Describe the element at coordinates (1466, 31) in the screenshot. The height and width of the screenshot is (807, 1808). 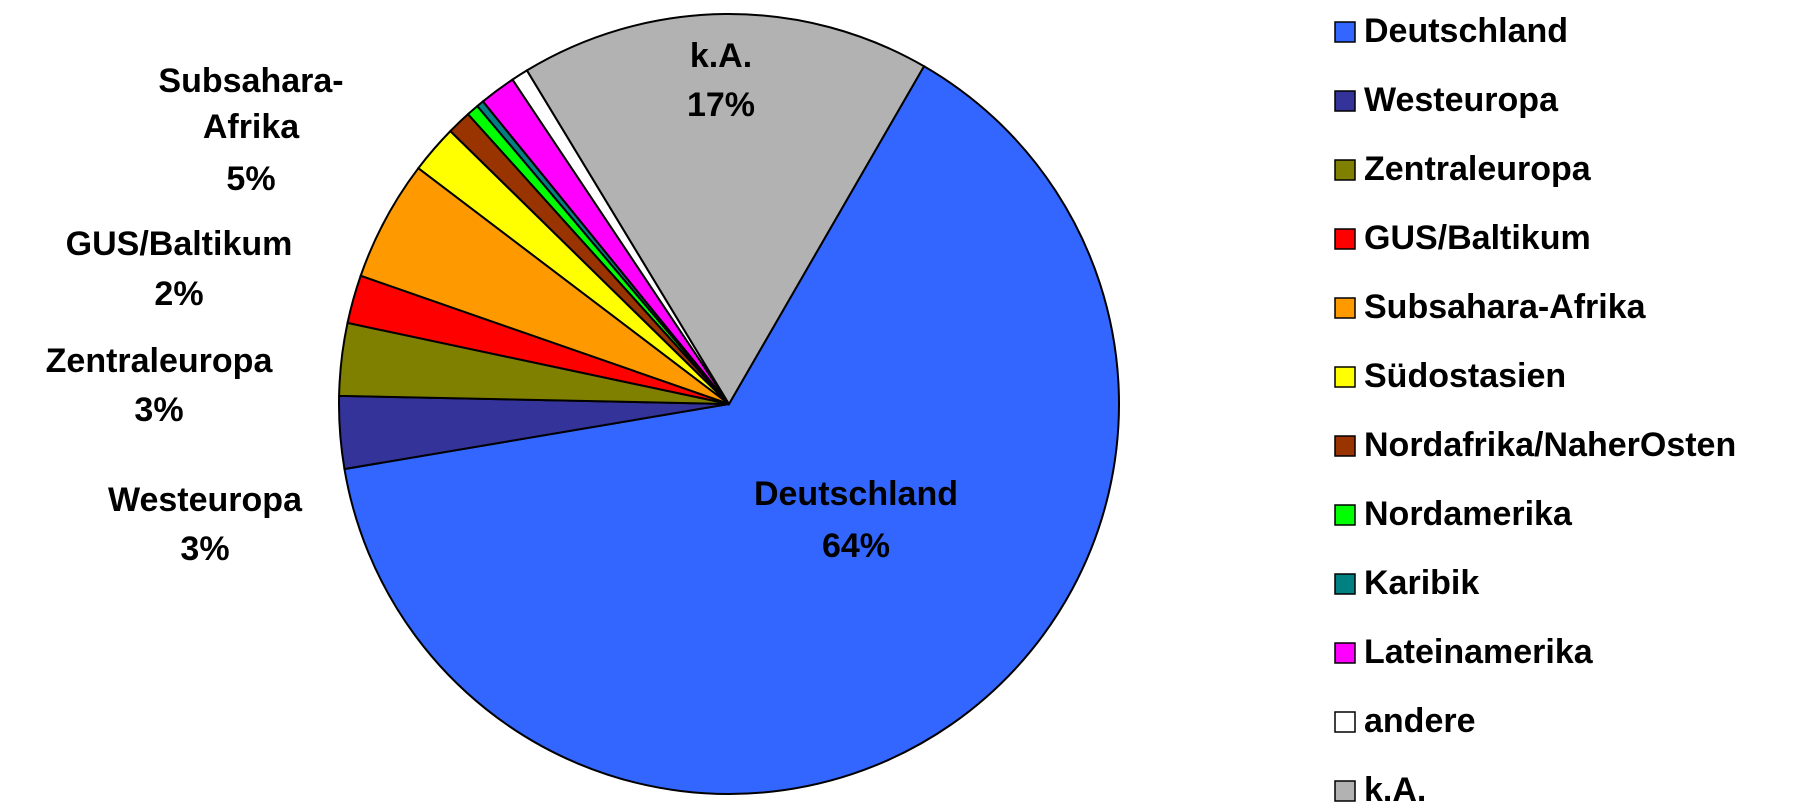
I see `legend-label: Deutschland` at that location.